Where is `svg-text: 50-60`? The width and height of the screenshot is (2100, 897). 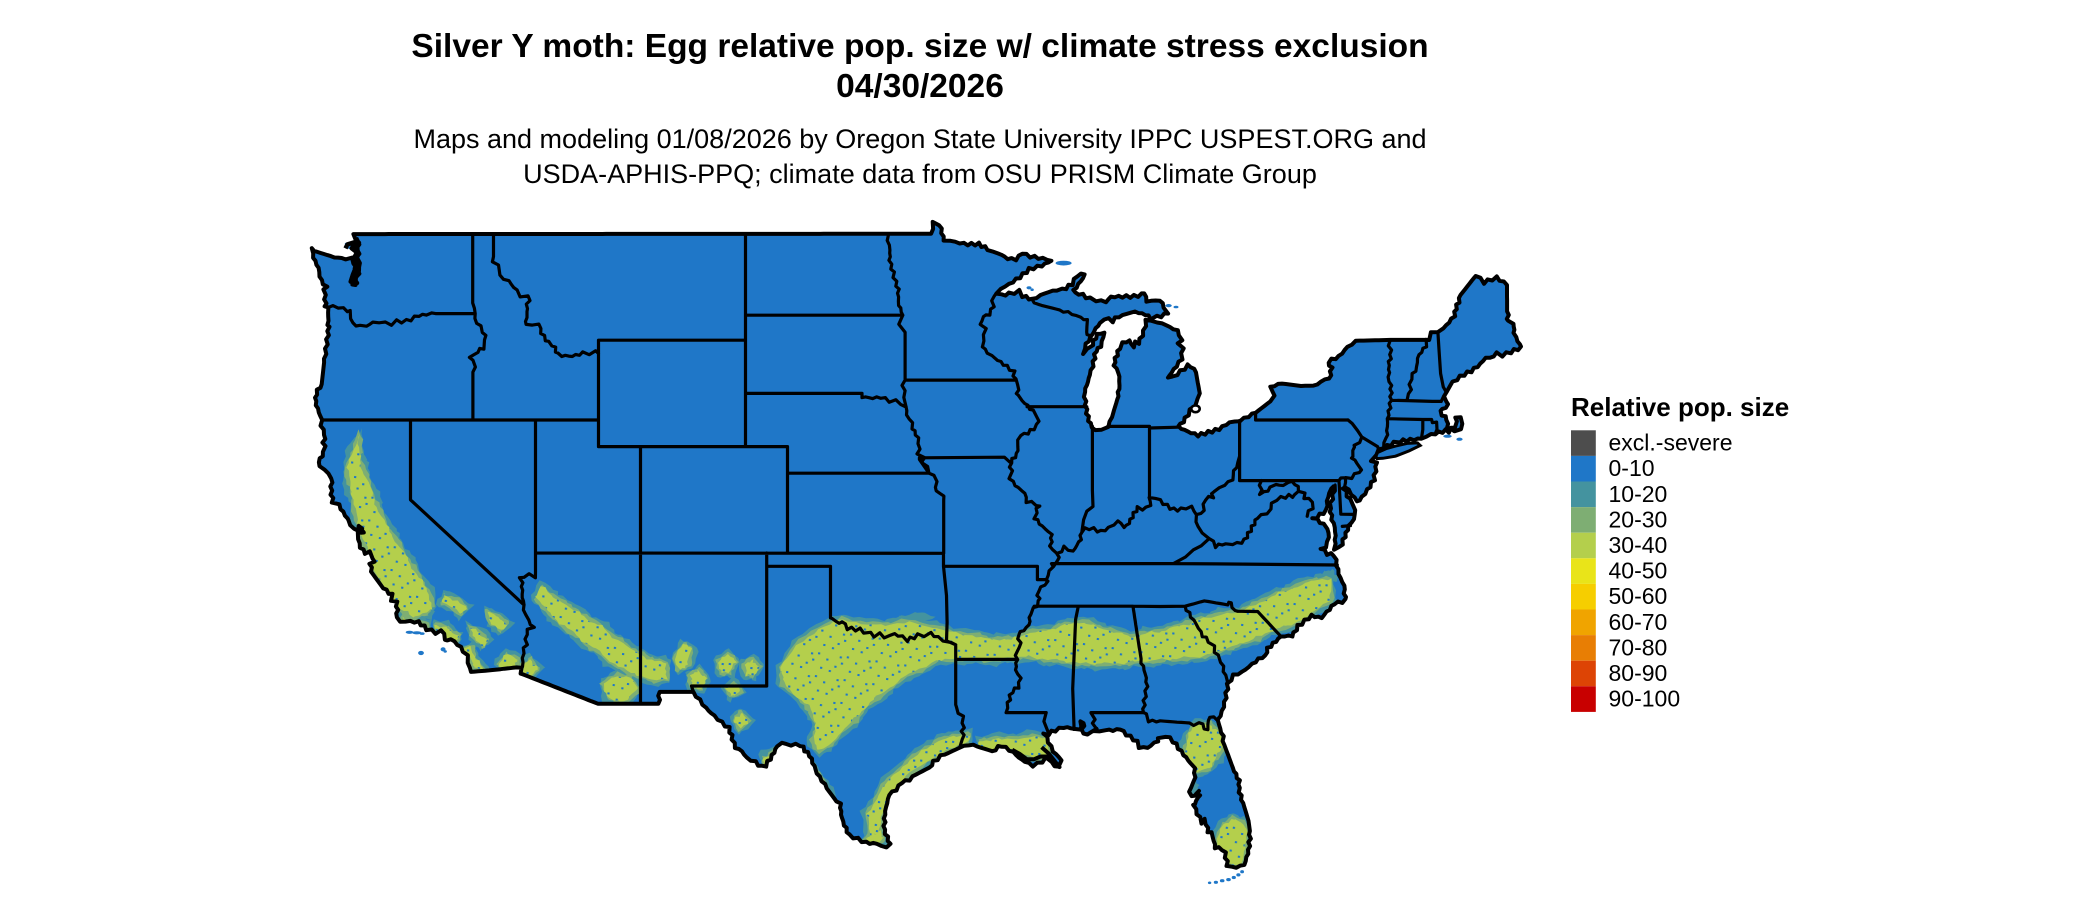
svg-text: 50-60 is located at coordinates (1638, 596).